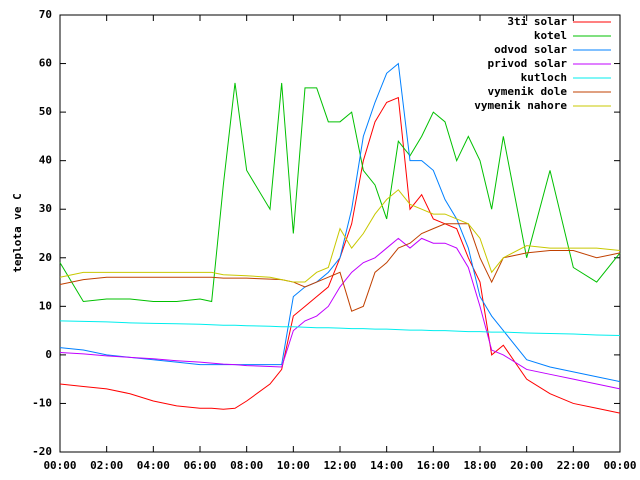 This screenshot has height=480, width=640. Describe the element at coordinates (340, 328) in the screenshot. I see `series-line` at that location.